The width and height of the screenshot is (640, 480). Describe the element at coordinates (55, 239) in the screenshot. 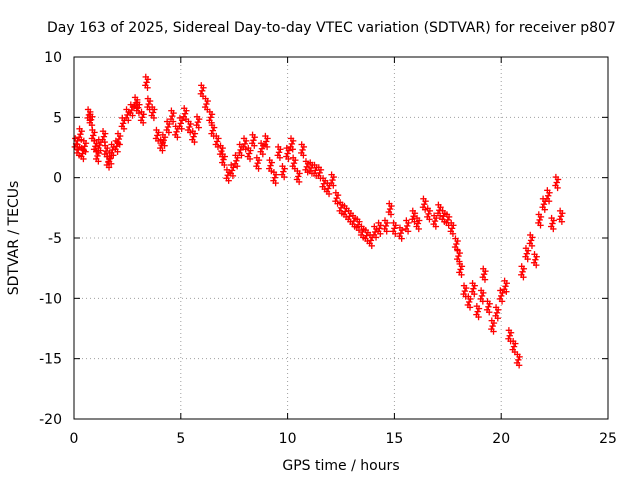

I see `y-tick-label: -5` at that location.